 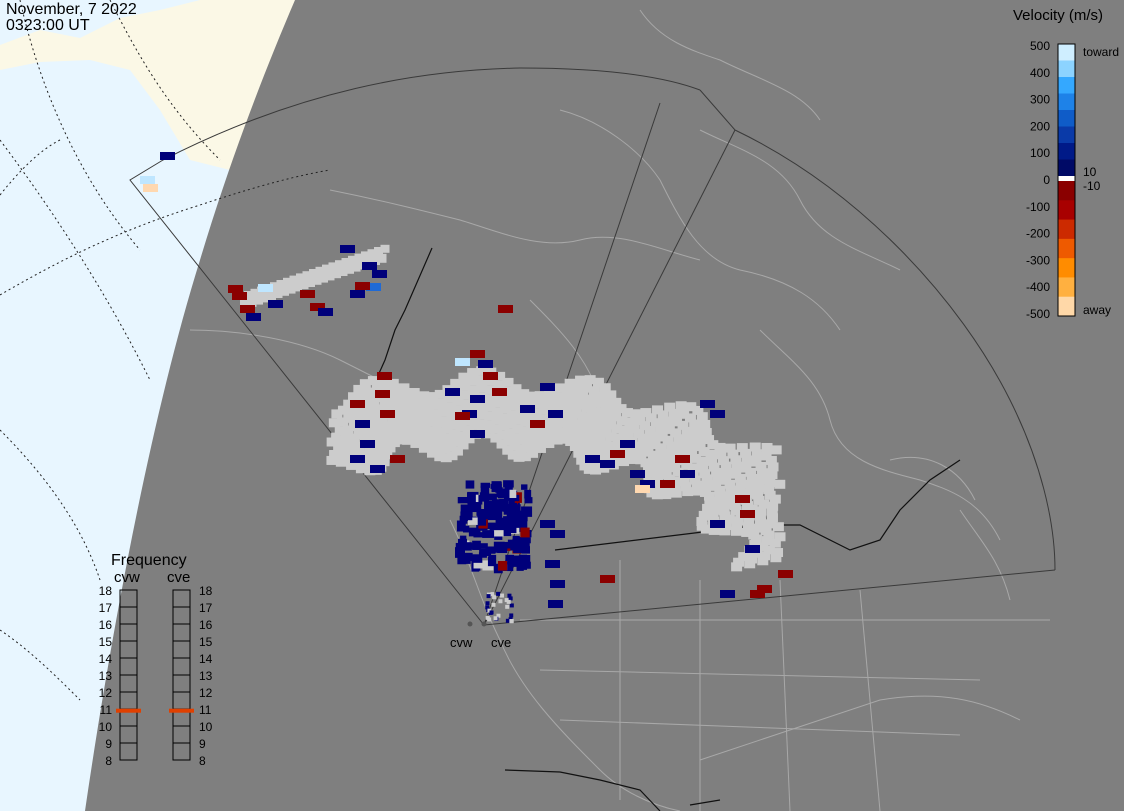 What do you see at coordinates (106, 642) in the screenshot?
I see `frequency-level-label: 15` at bounding box center [106, 642].